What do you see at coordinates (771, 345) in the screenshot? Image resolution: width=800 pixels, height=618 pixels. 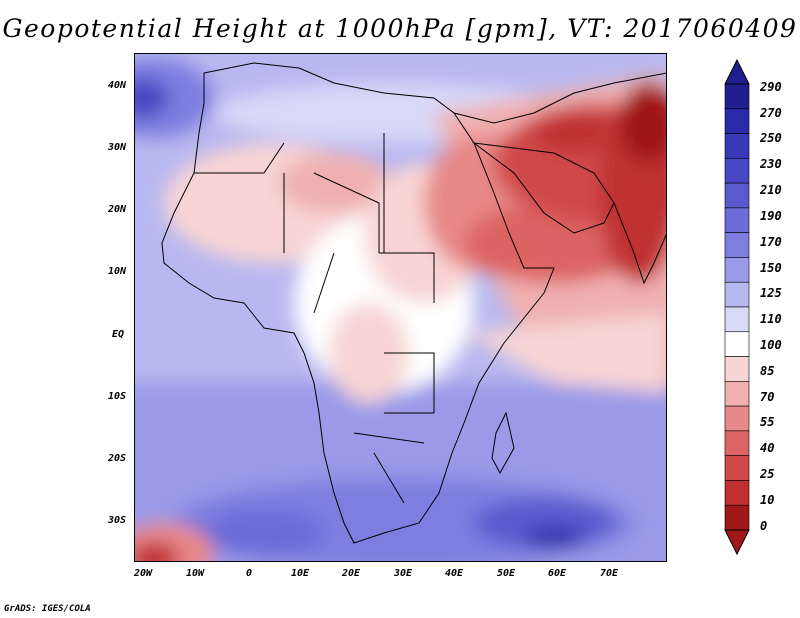 I see `colorbar-label: 100` at bounding box center [771, 345].